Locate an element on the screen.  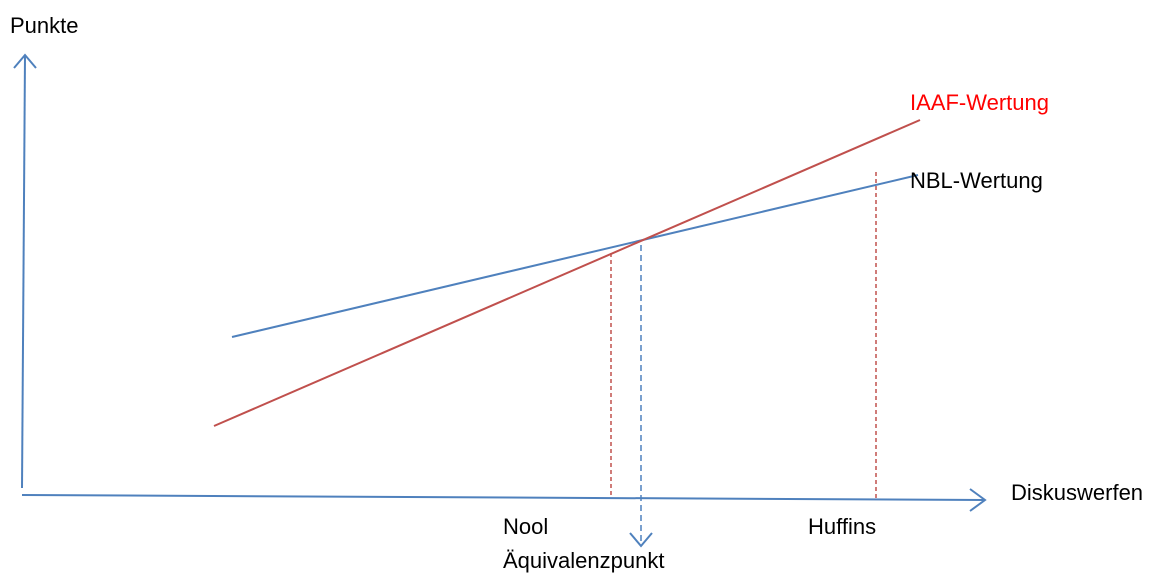
x-axis is located at coordinates (504, 500).